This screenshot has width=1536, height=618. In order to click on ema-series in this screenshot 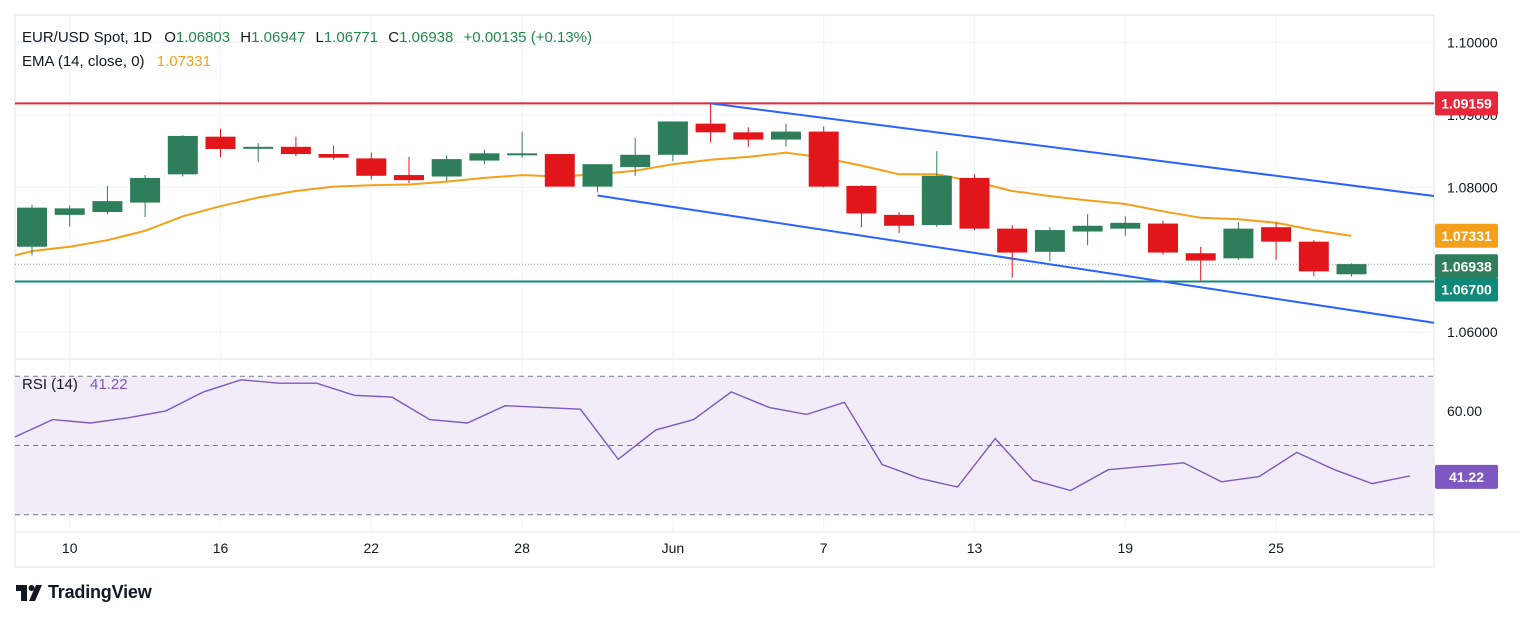, I will do `click(683, 204)`.